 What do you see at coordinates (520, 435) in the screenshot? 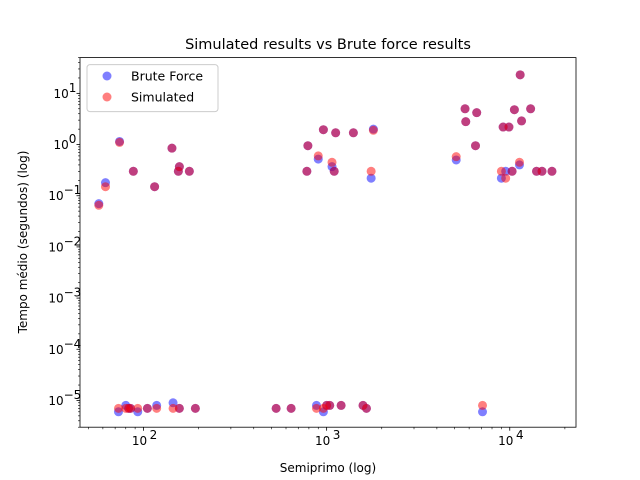
I see `x-tick-exponent: 4` at bounding box center [520, 435].